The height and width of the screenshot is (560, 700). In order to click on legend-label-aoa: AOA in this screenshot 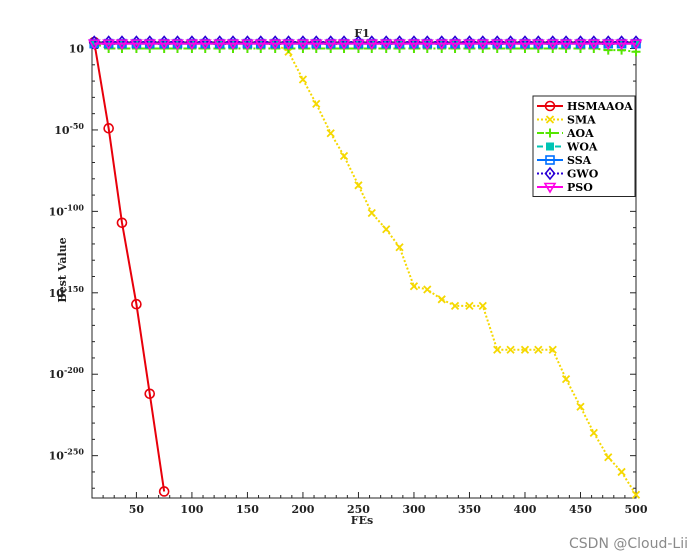, I will do `click(580, 133)`.